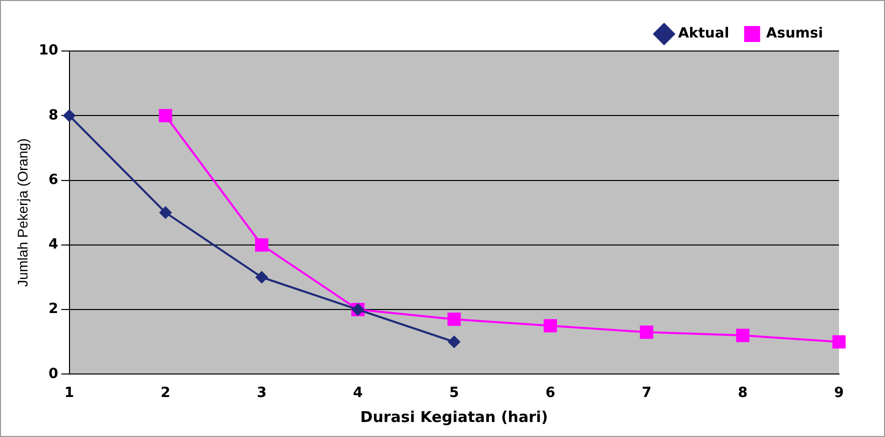  I want to click on x-axis-title: Durasi Kegiatan (hari), so click(454, 417).